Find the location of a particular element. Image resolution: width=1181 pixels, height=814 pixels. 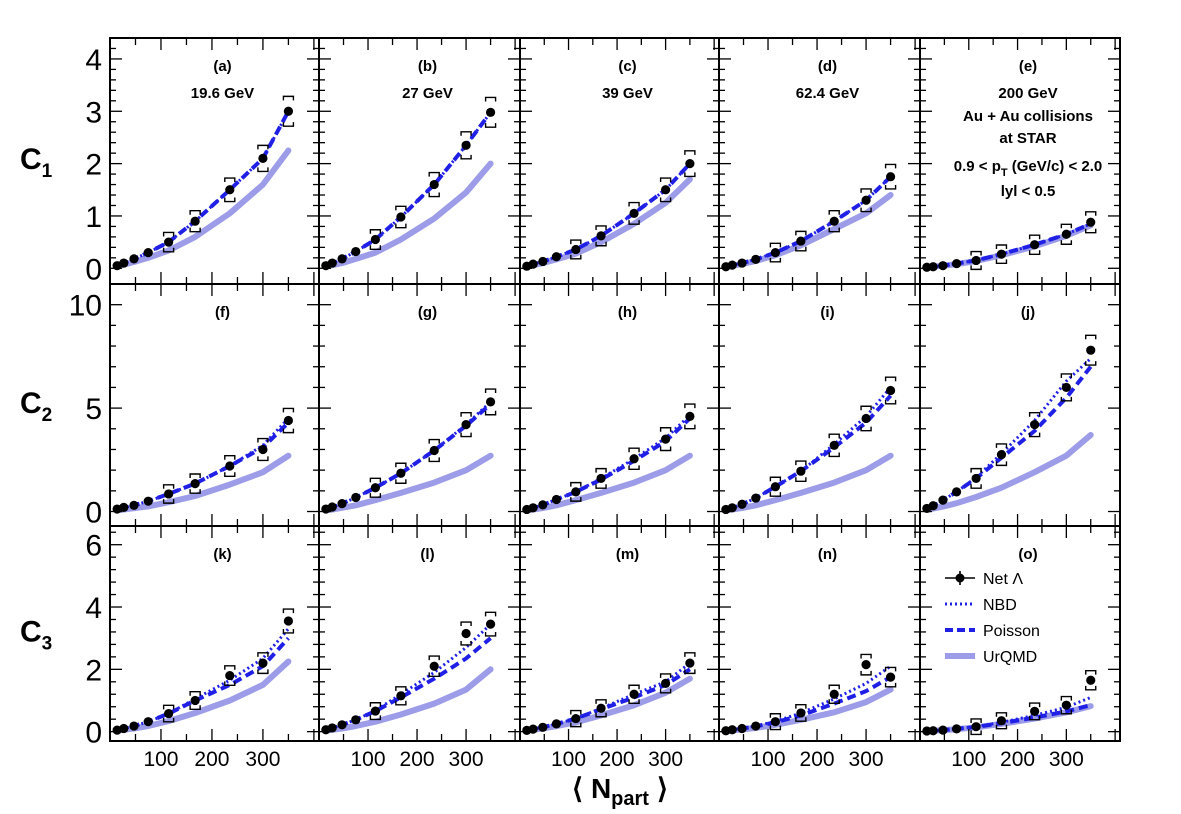

panel-frame is located at coordinates (1020, 633).